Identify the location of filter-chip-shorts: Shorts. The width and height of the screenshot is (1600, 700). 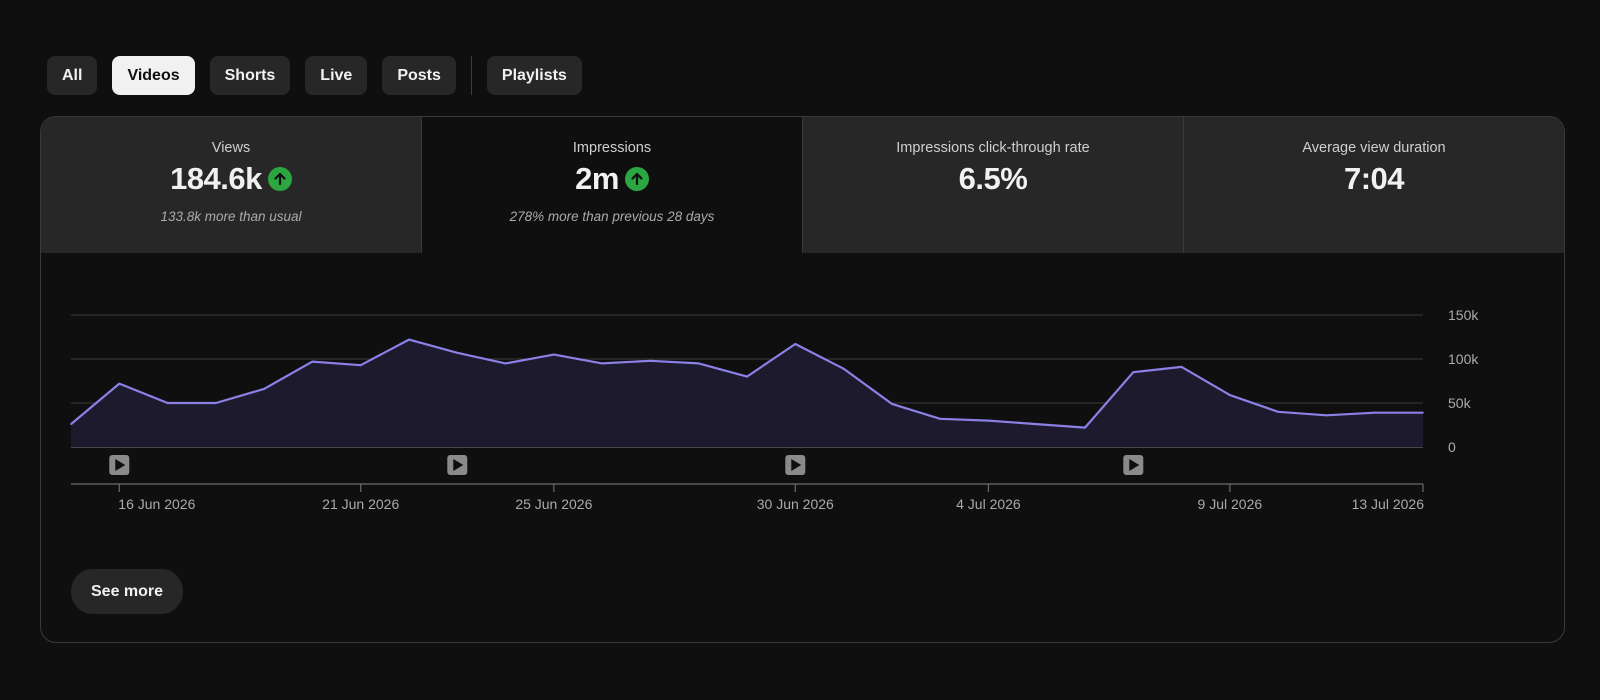
(250, 75).